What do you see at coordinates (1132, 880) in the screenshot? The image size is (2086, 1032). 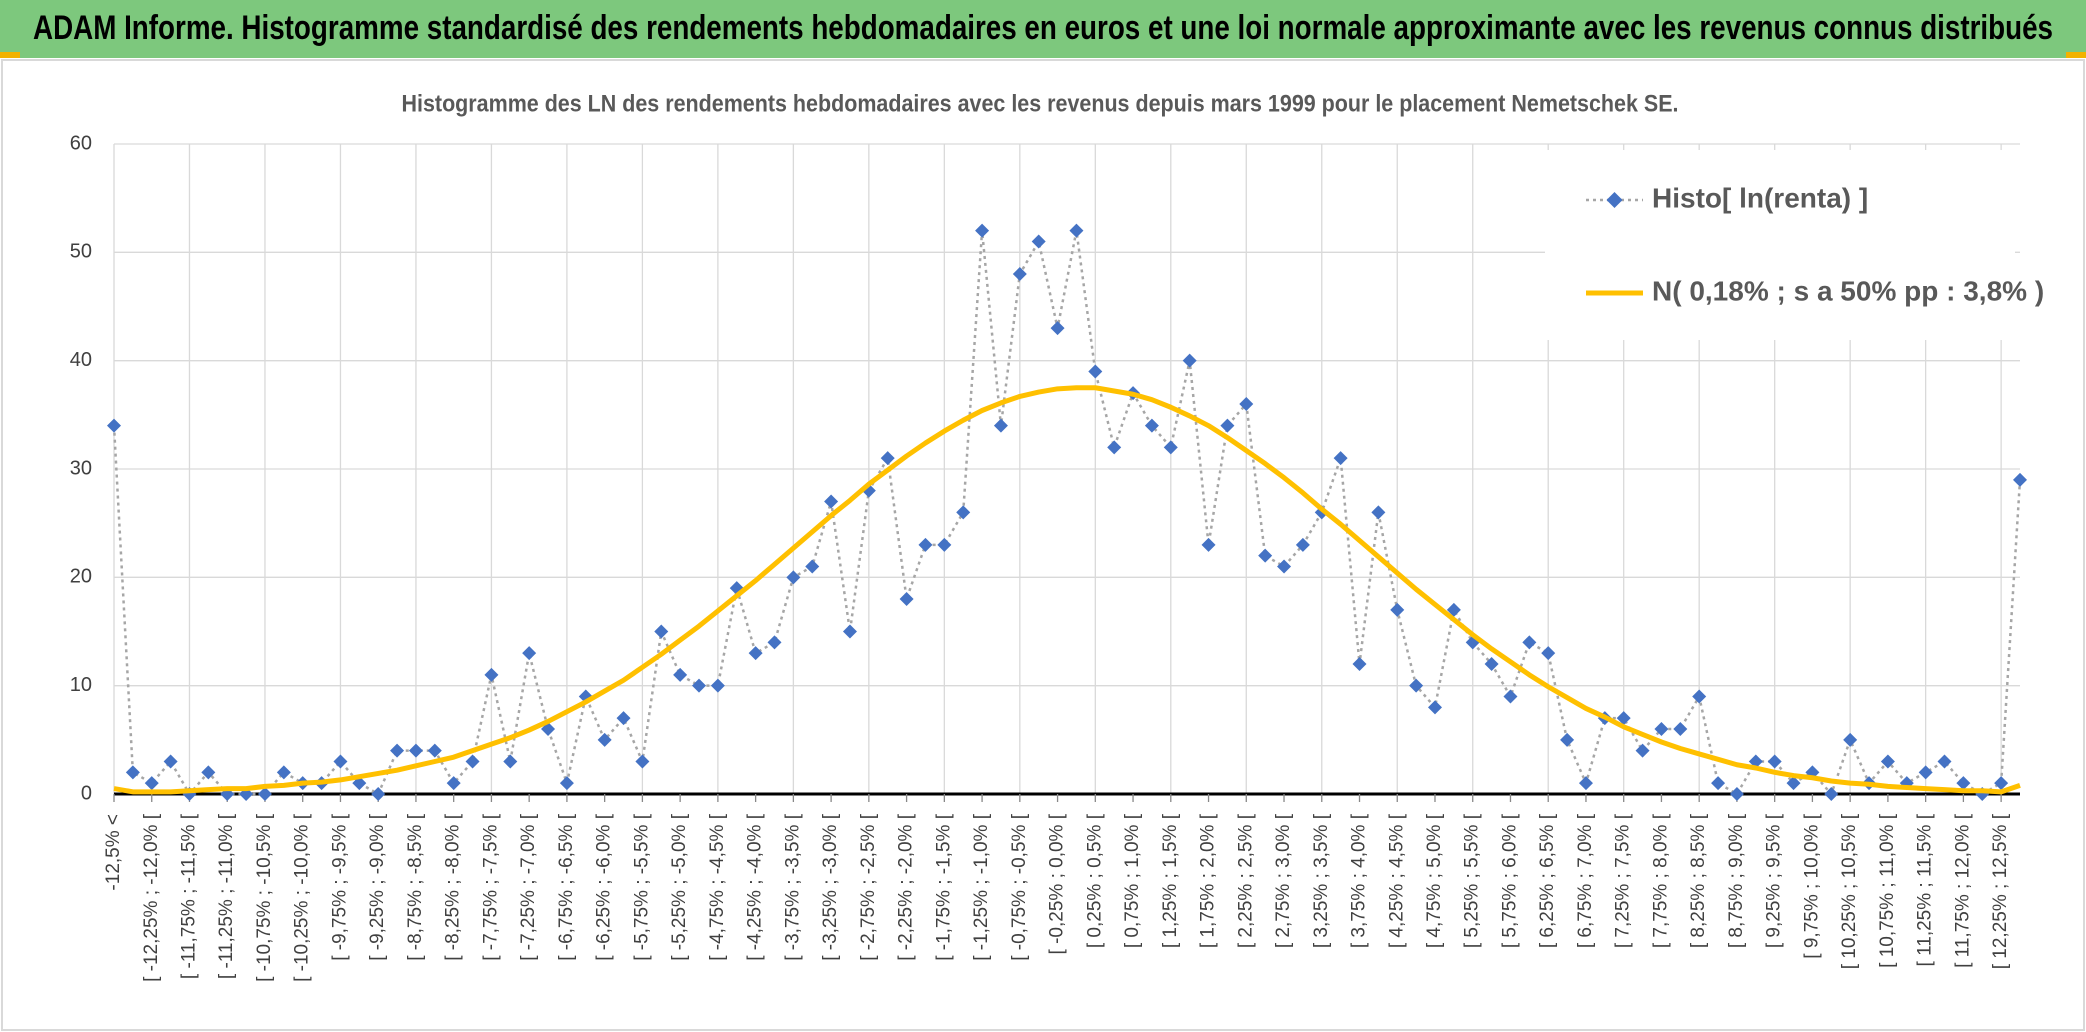 I see `x-tick-label: [ 0,75% ; 1,0% [` at bounding box center [1132, 880].